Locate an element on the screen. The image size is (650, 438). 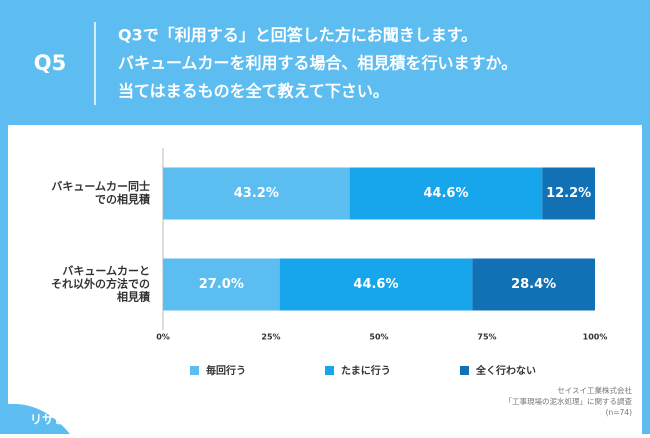
x-tick-label: 100% is located at coordinates (595, 337).